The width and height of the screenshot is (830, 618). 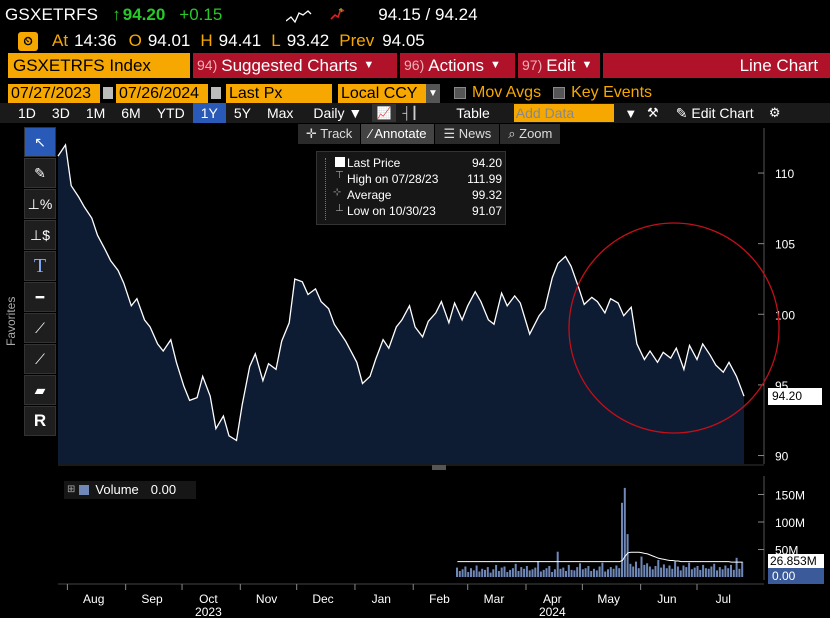 What do you see at coordinates (393, 179) in the screenshot?
I see `legend-high-label: High on 07/28/23` at bounding box center [393, 179].